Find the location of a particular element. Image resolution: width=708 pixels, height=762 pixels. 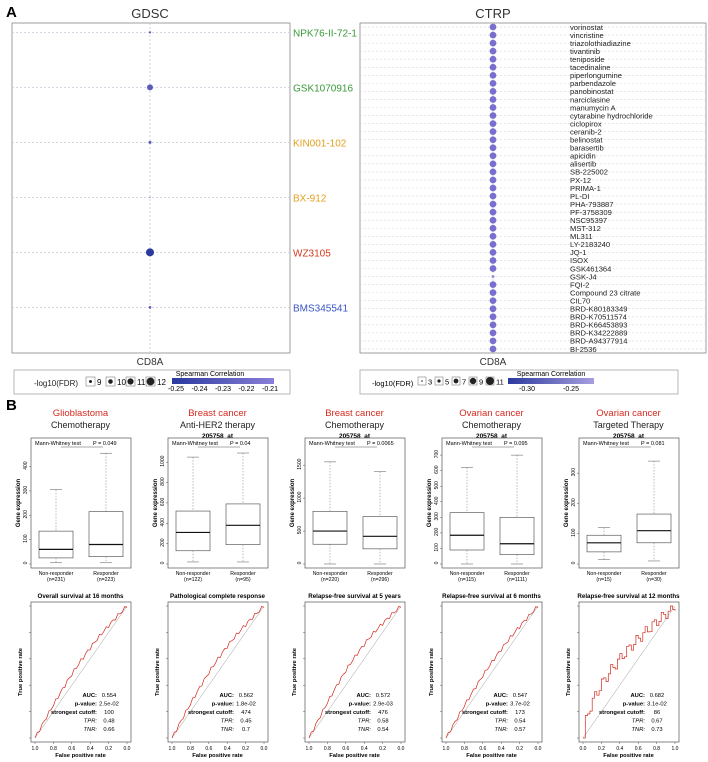

roc-title: Relapse-free survival at 12 months is located at coordinates (628, 596).